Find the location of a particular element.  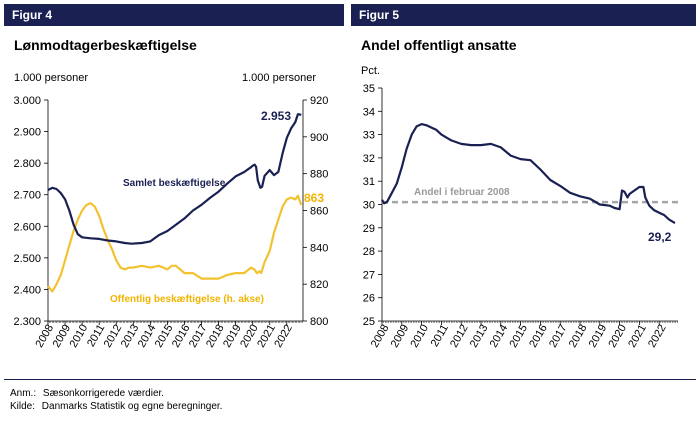

ytick-label: 29 is located at coordinates (369, 229).